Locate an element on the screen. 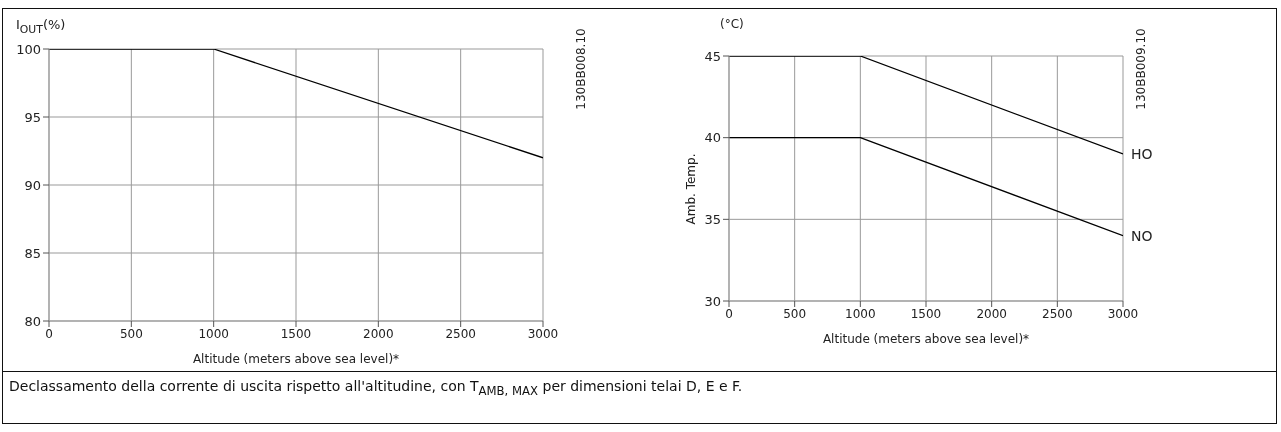 This screenshot has height=432, width=1281. y-axis-title: I$_{OUT}$(%) is located at coordinates (41, 26).